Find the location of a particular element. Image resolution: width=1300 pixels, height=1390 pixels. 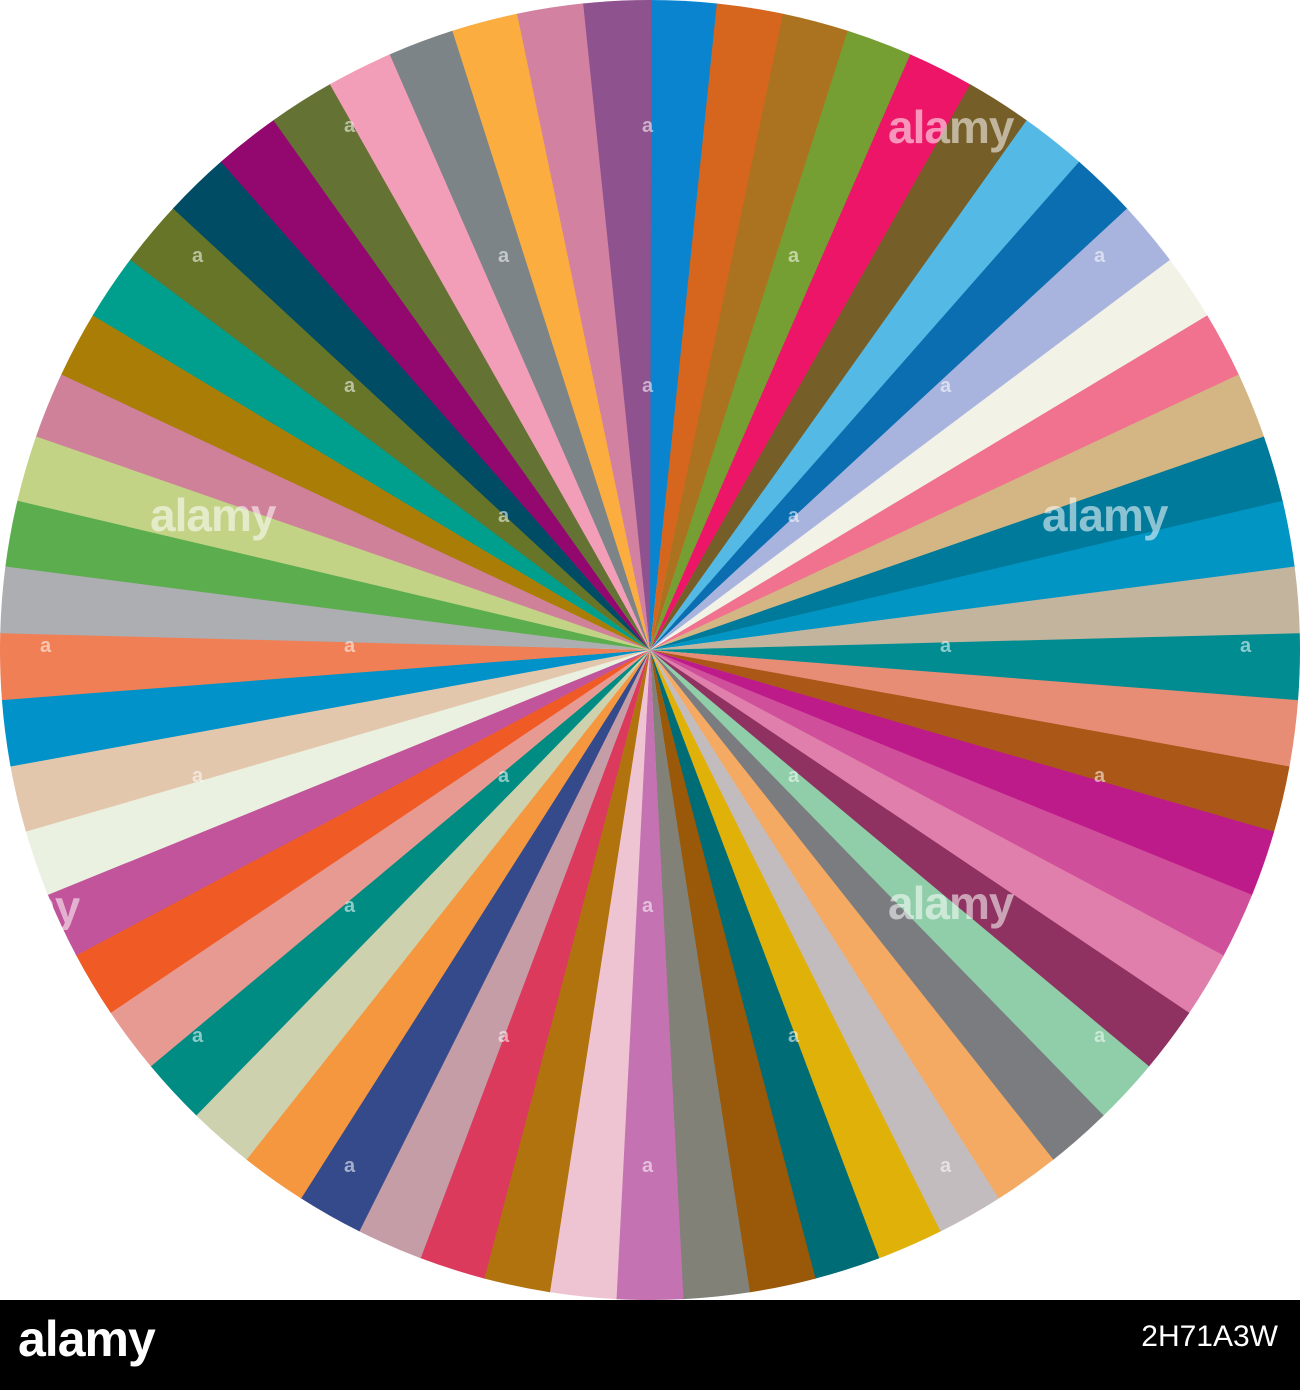

image-id-label: 2H71A3W is located at coordinates (1209, 1336).